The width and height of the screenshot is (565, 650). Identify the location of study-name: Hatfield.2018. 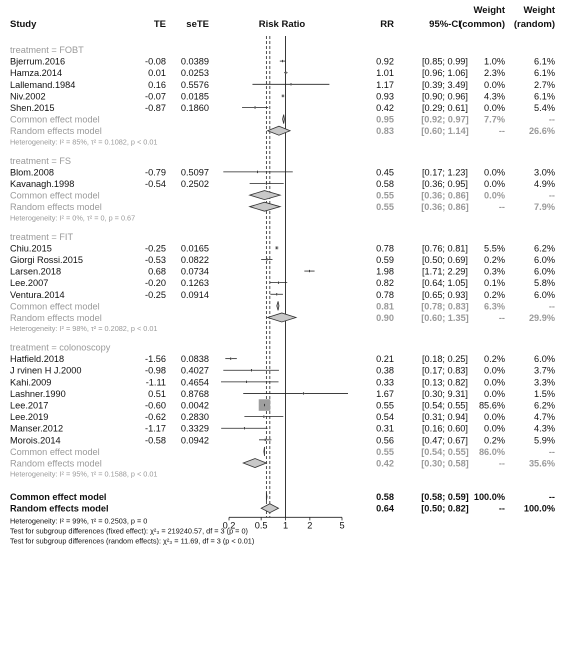
(37, 359).